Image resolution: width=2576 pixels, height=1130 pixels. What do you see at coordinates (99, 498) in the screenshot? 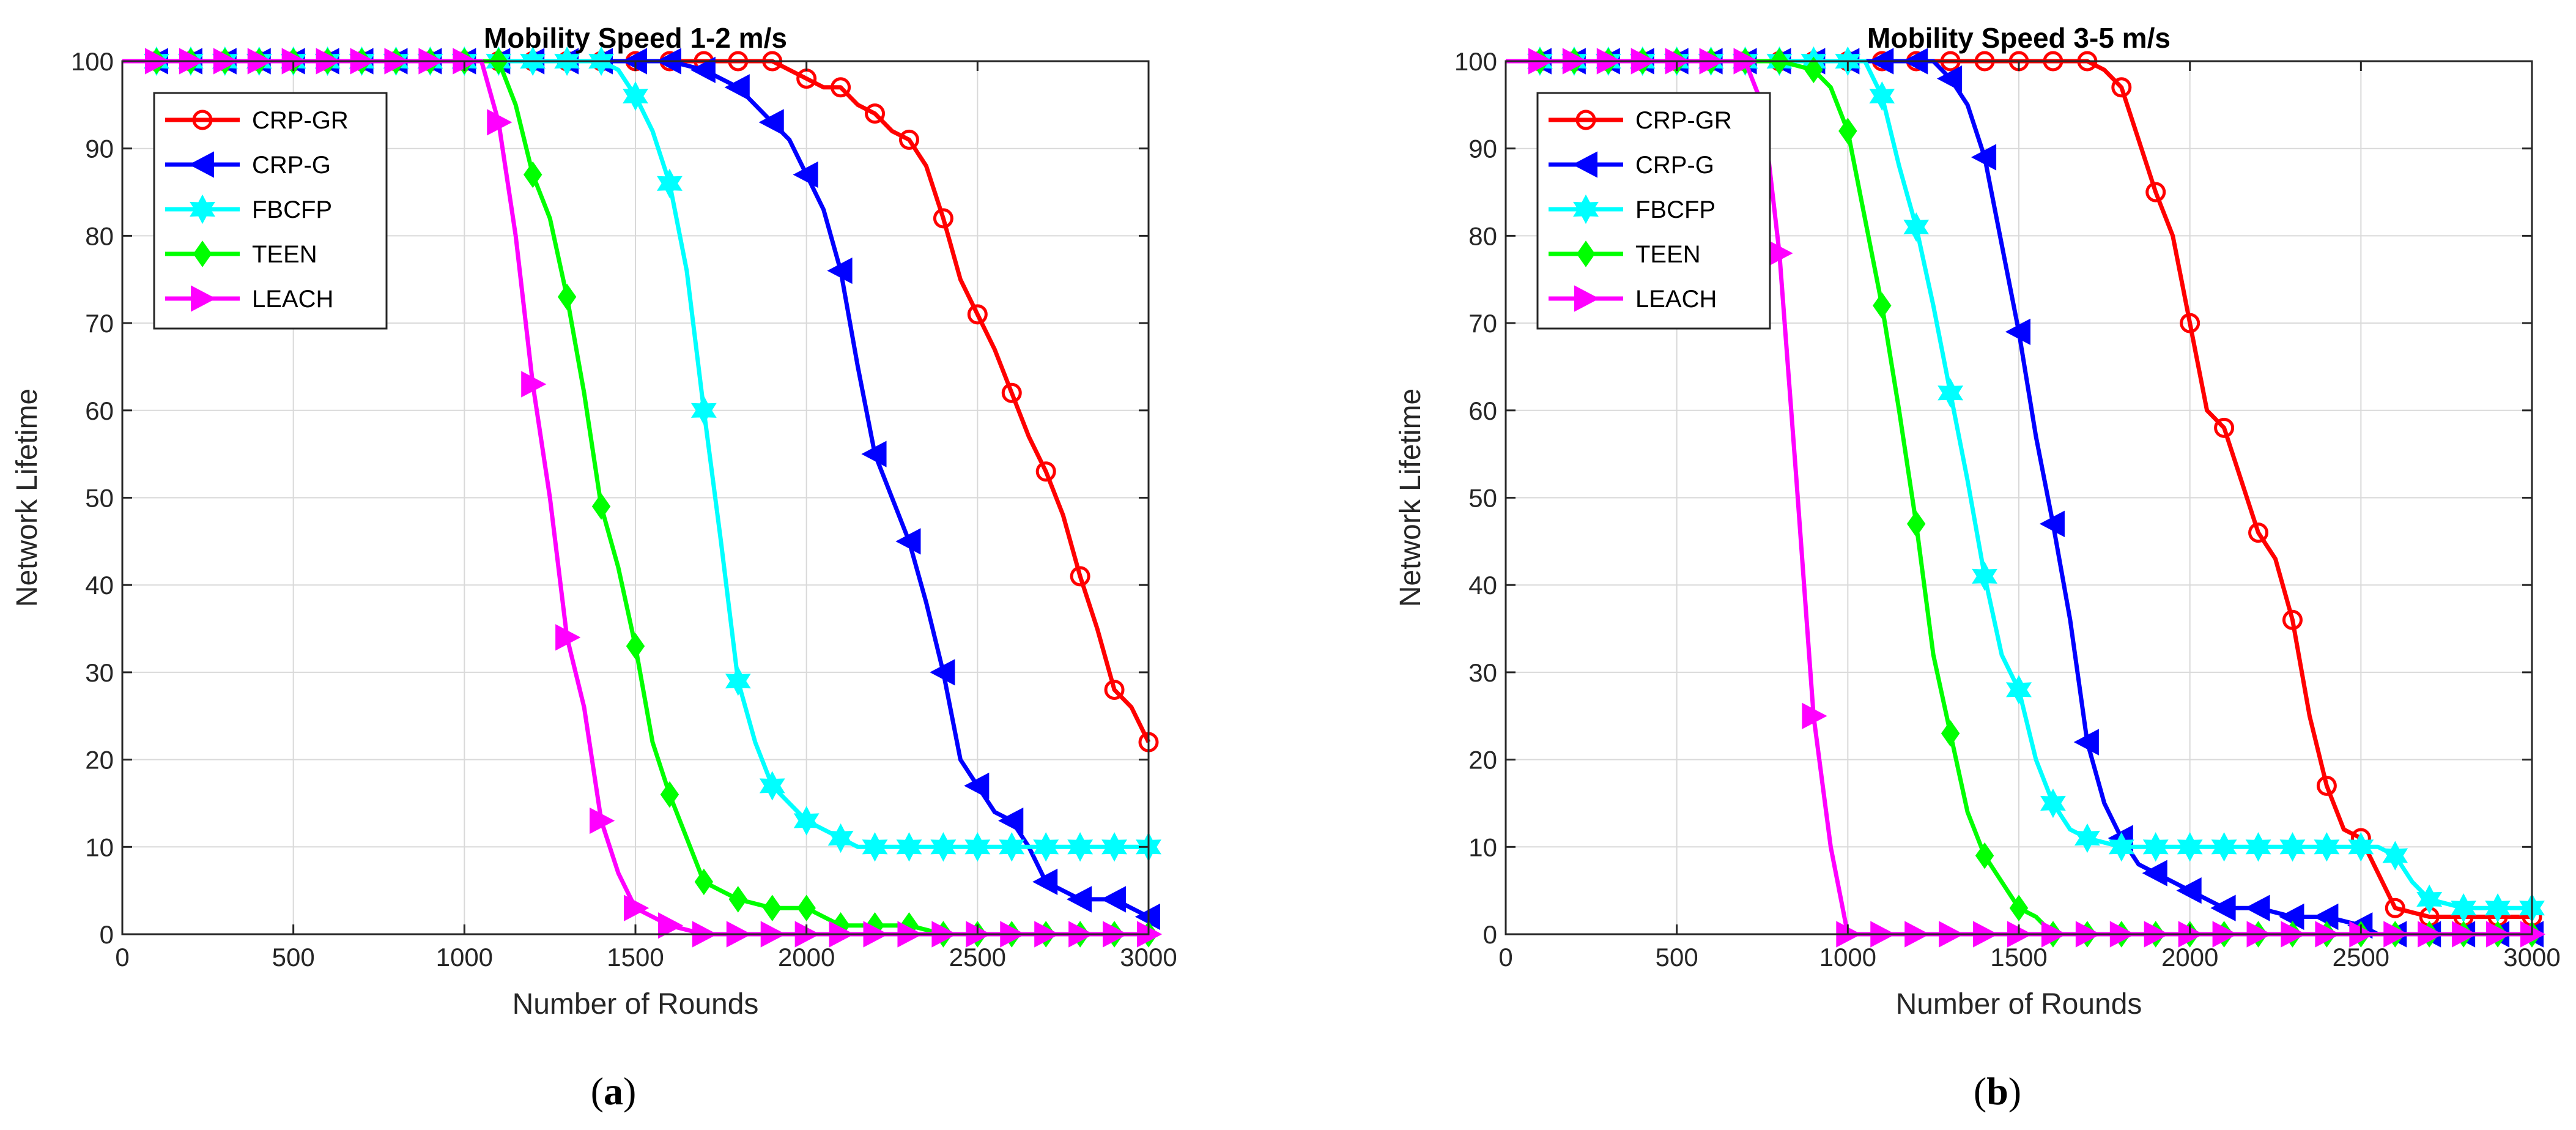
I see `y-tick-label: 50` at bounding box center [99, 498].